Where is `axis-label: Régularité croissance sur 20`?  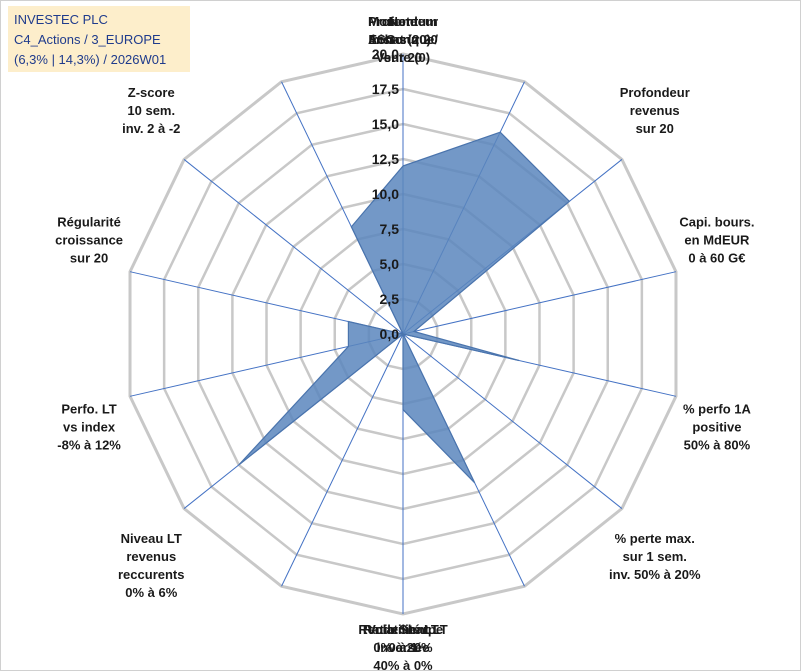
axis-label: Régularité croissance sur 20 is located at coordinates (89, 239).